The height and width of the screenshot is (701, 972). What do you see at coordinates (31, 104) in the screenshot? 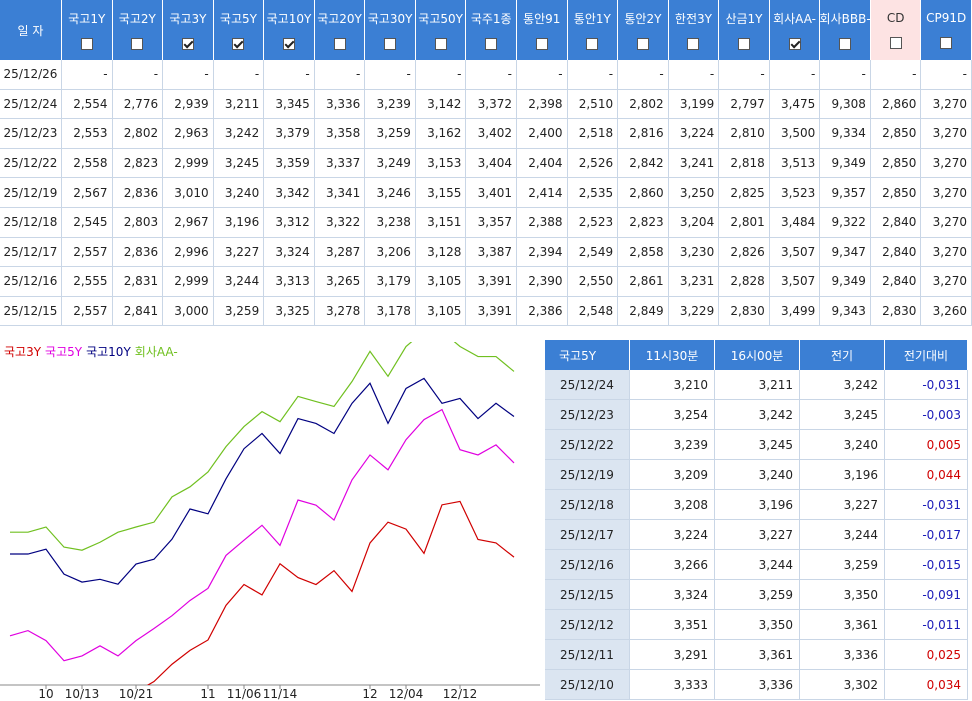
I see `date-cell: 25/12/24` at bounding box center [31, 104].